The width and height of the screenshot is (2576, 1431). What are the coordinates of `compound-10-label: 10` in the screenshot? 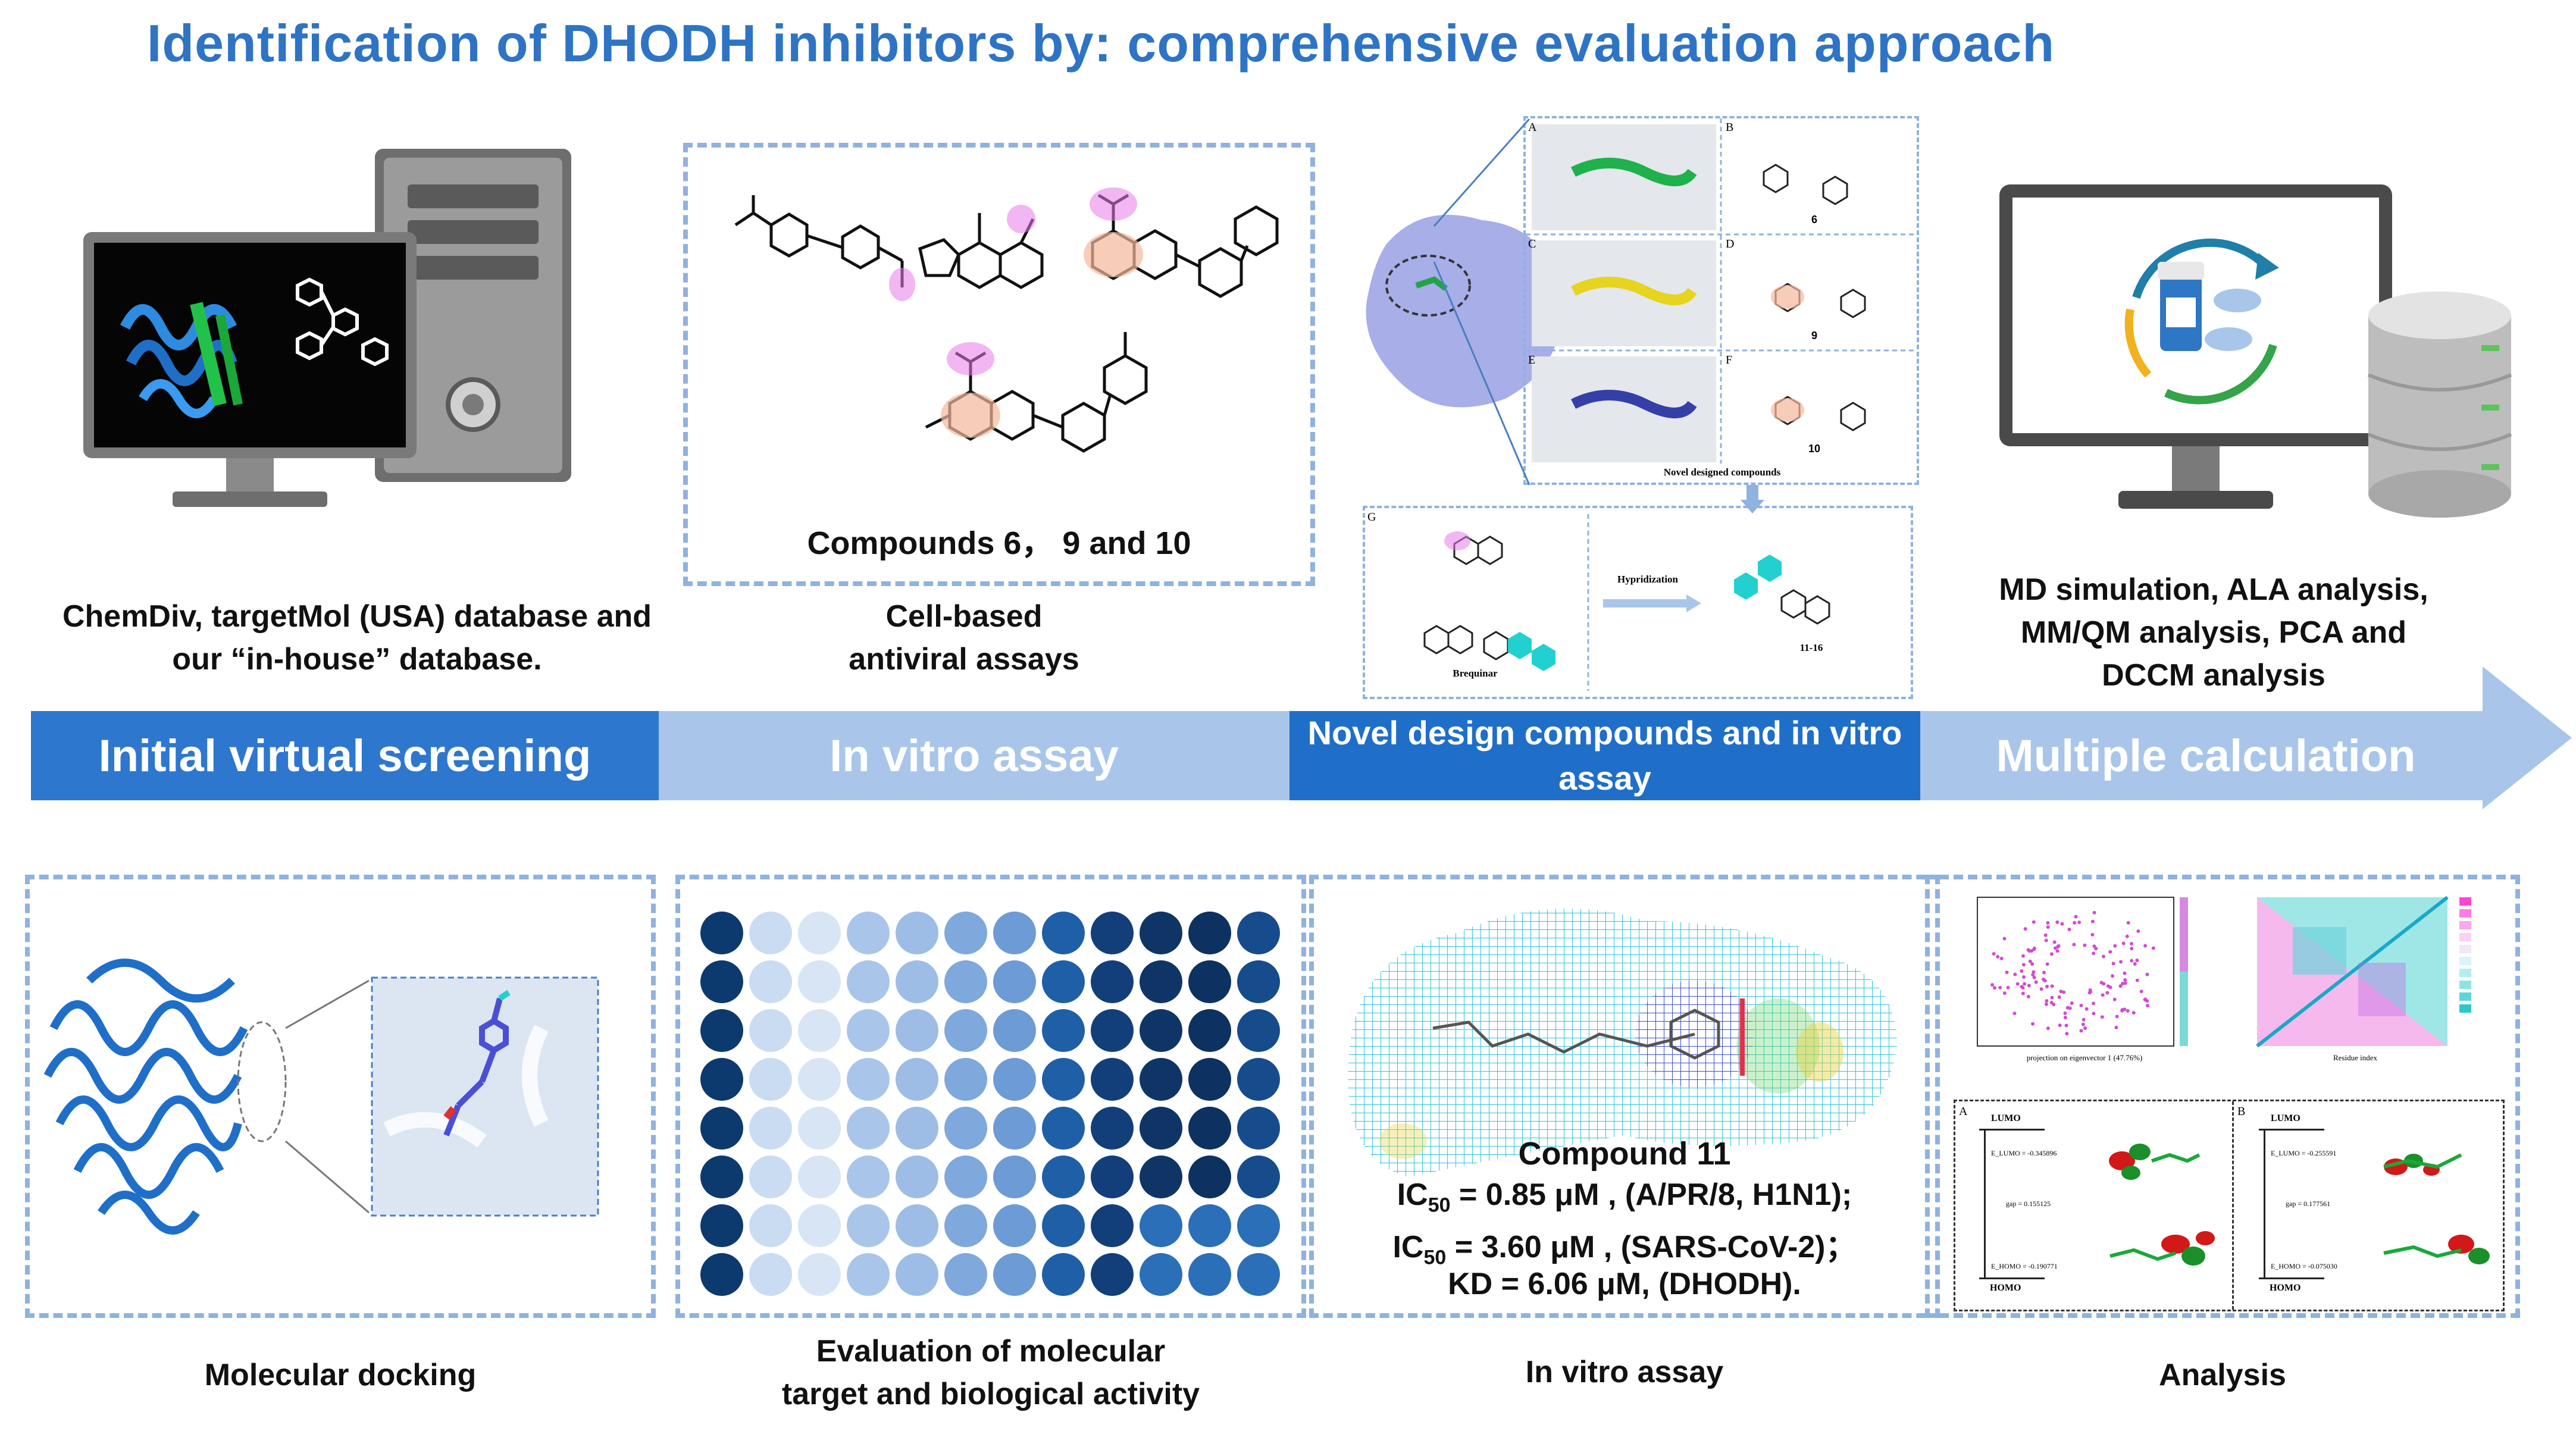 It's located at (1814, 449).